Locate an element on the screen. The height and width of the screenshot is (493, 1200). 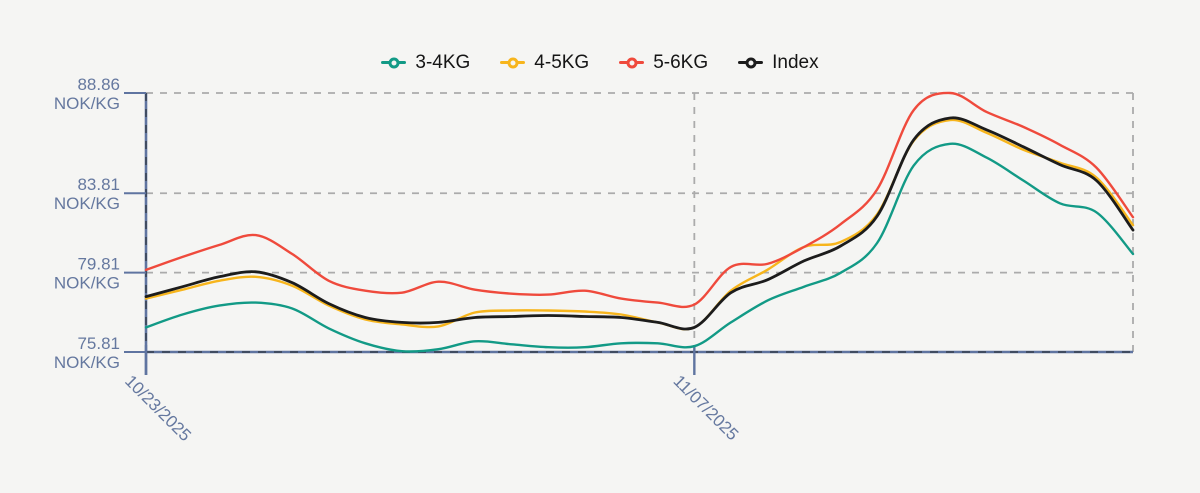
y-axis-label: 88.86 NOK/KG is located at coordinates (87, 94).